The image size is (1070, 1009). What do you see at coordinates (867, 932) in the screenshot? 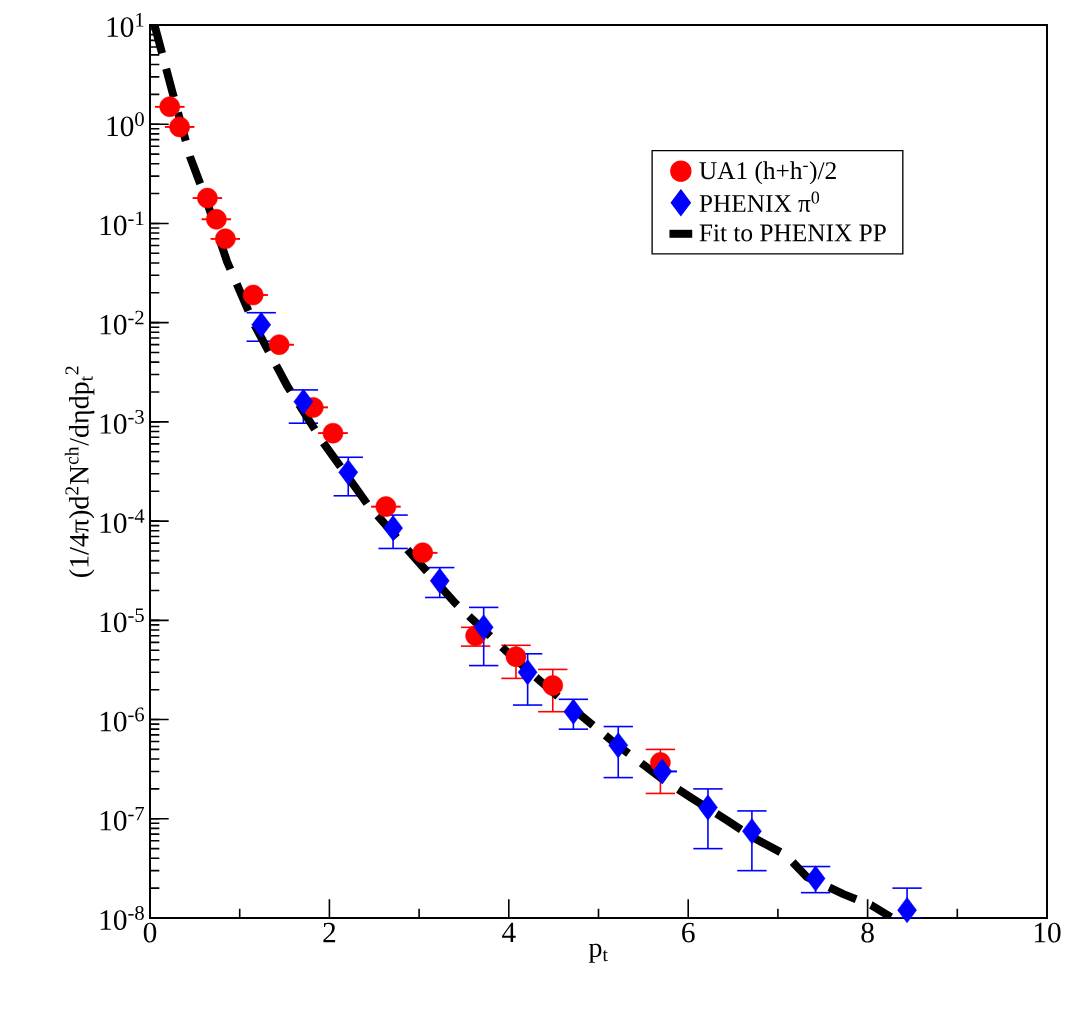
I see `x-tick-label: 8` at bounding box center [867, 932].